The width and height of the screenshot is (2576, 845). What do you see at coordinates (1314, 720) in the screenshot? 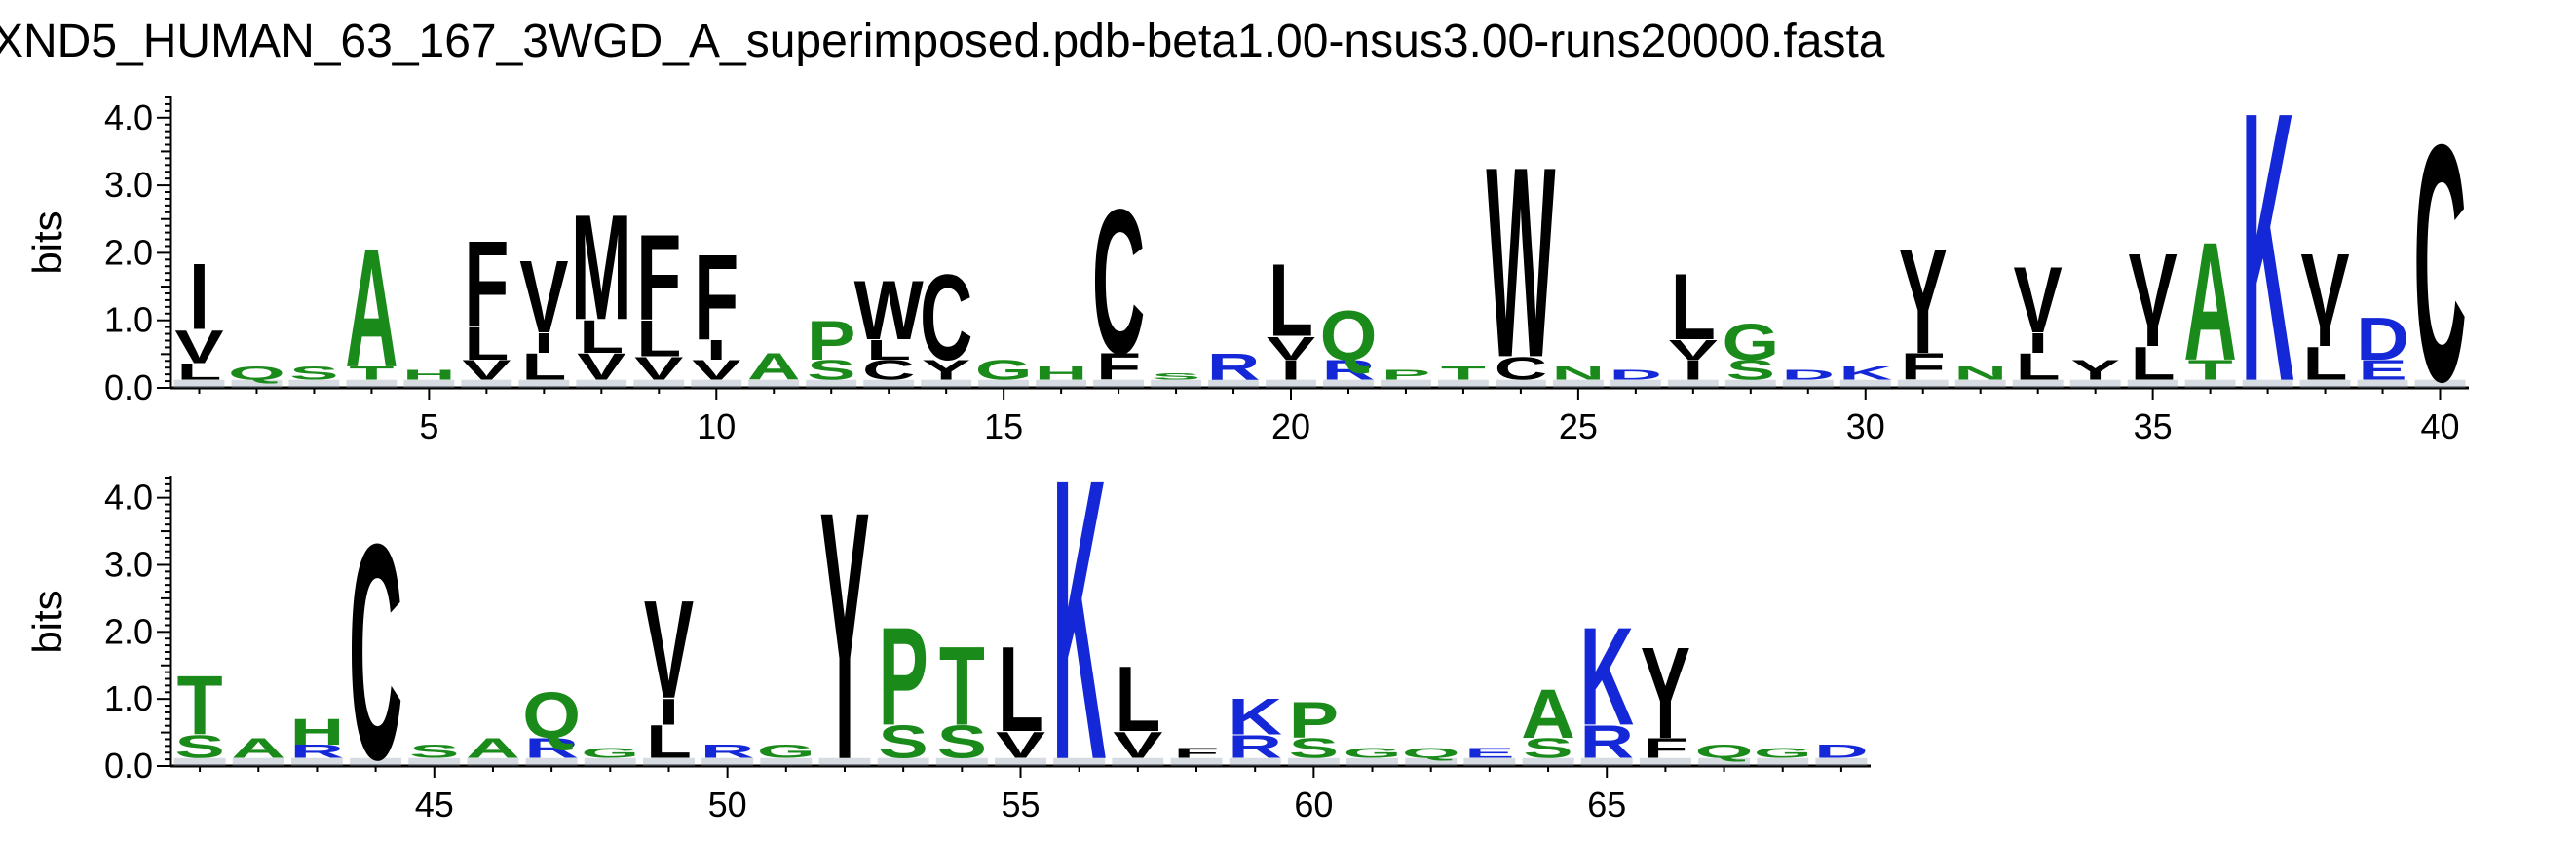
I see `residue-glyph: P` at bounding box center [1314, 720].